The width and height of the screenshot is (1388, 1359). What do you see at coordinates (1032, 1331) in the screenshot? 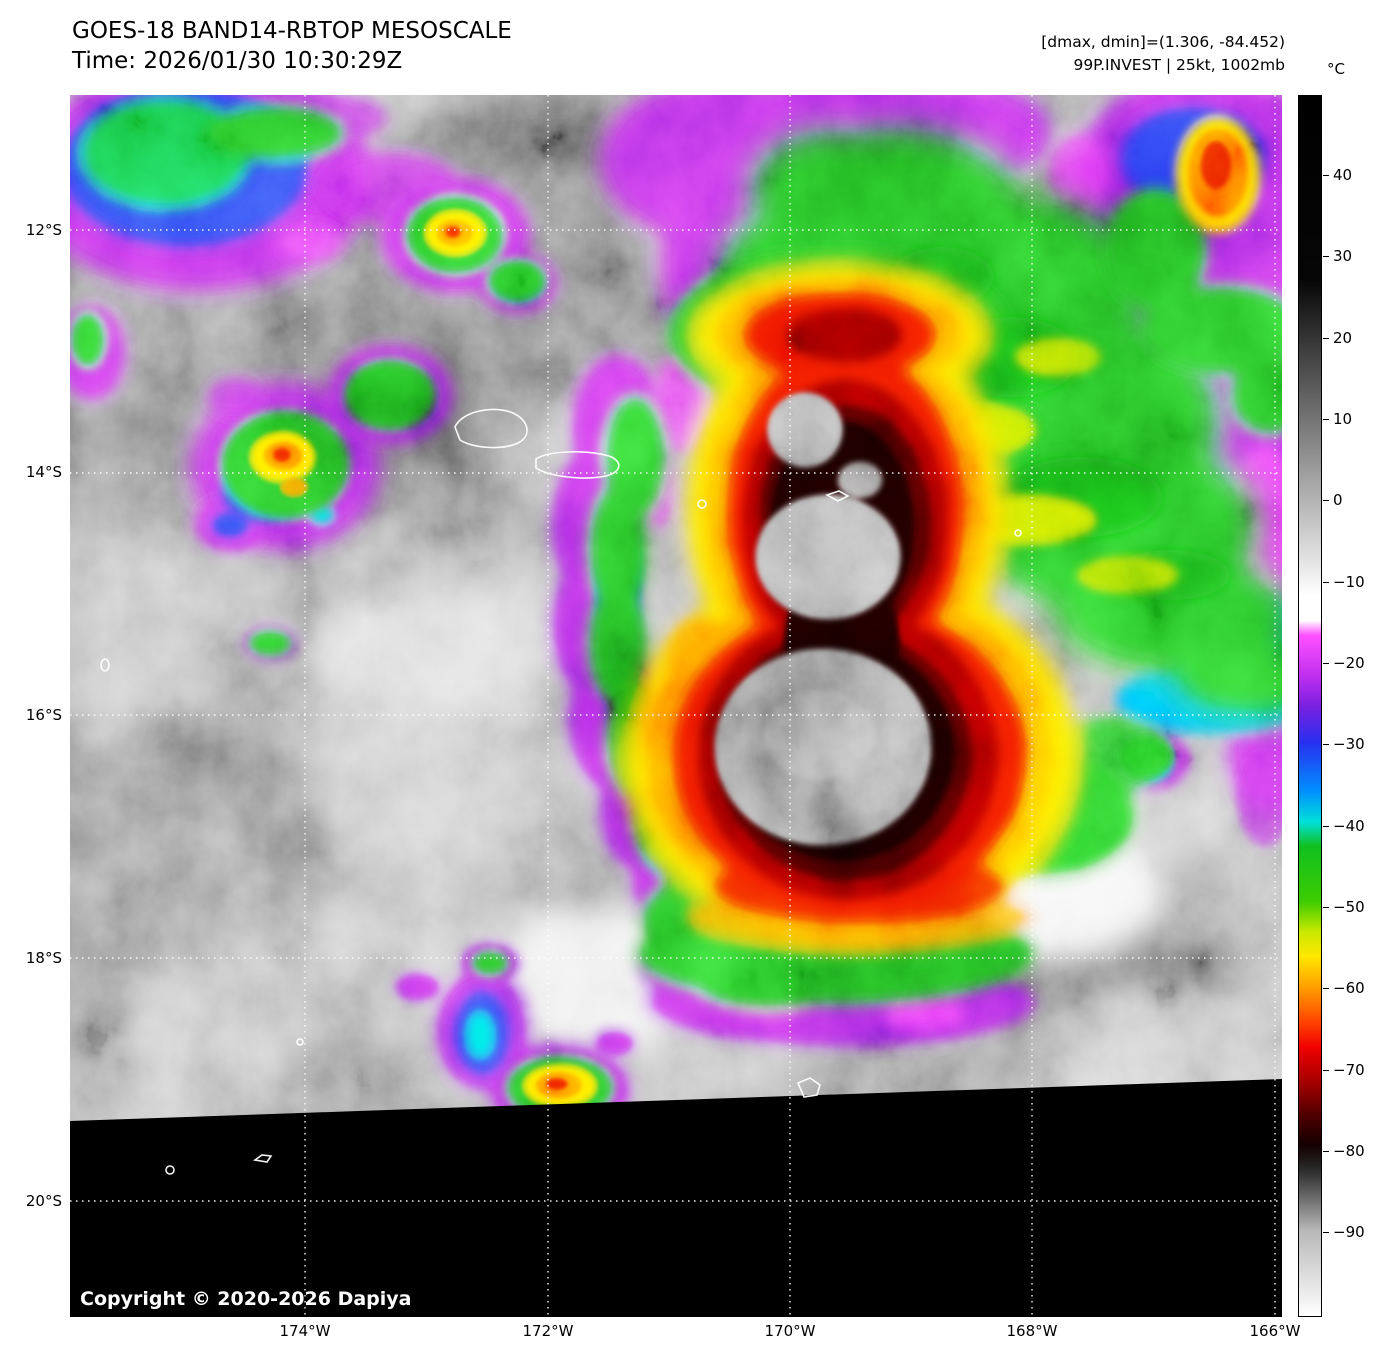
I see `lon-axis-label: 168°W` at bounding box center [1032, 1331].